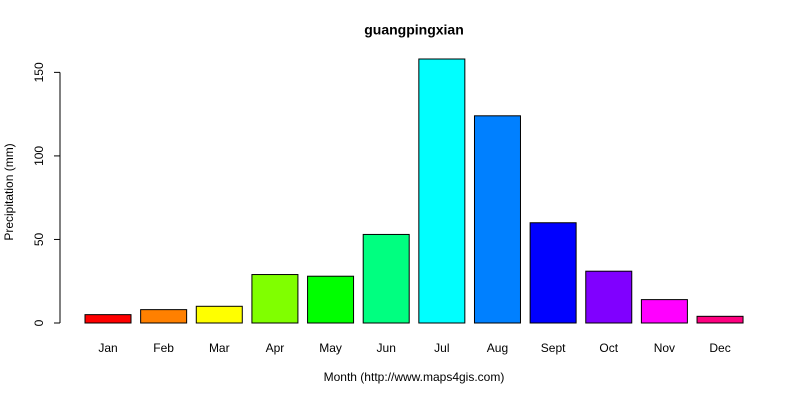 The image size is (800, 400). What do you see at coordinates (9, 191) in the screenshot?
I see `y-axis-label: Precipitation (mm)` at bounding box center [9, 191].